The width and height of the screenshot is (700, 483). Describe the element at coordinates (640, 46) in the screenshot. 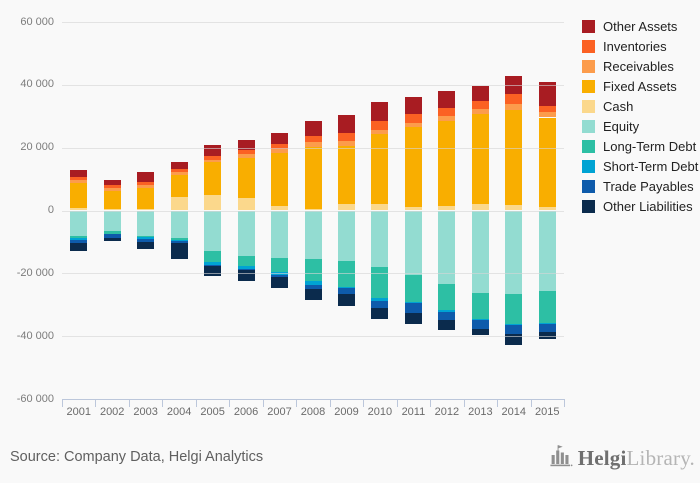

I see `legend-item: Inventories` at that location.